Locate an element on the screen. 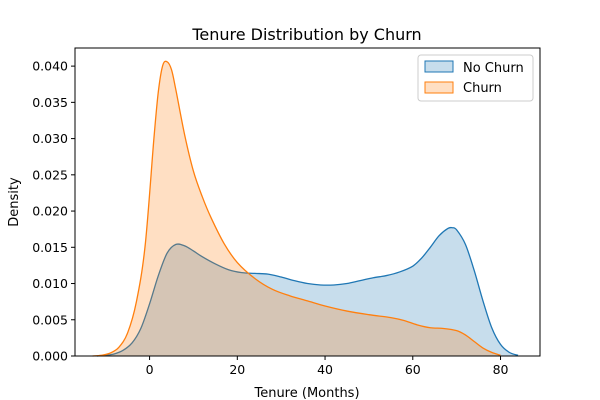 The image size is (600, 400). legend-frame is located at coordinates (475, 78).